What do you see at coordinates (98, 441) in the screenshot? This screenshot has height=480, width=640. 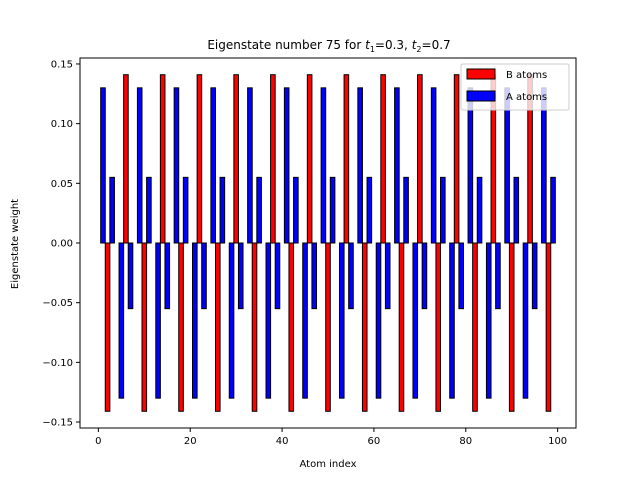 I see `x-tick-label: 0` at bounding box center [98, 441].